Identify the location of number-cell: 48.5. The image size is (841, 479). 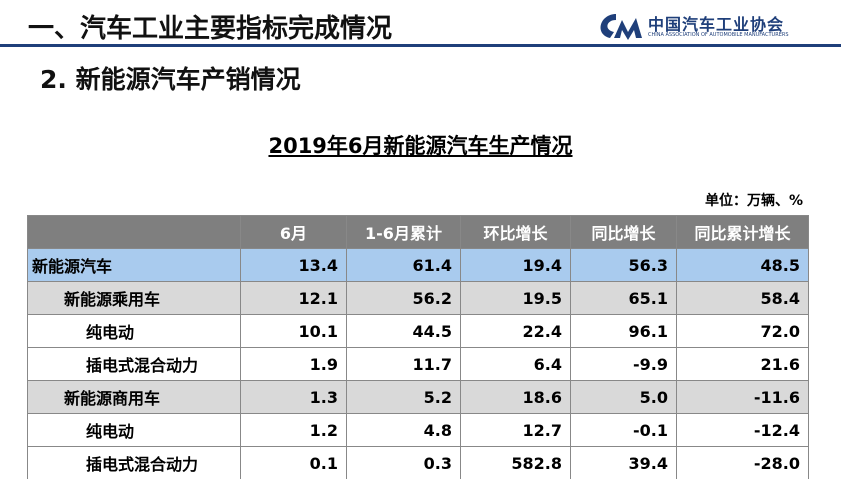
(742, 265).